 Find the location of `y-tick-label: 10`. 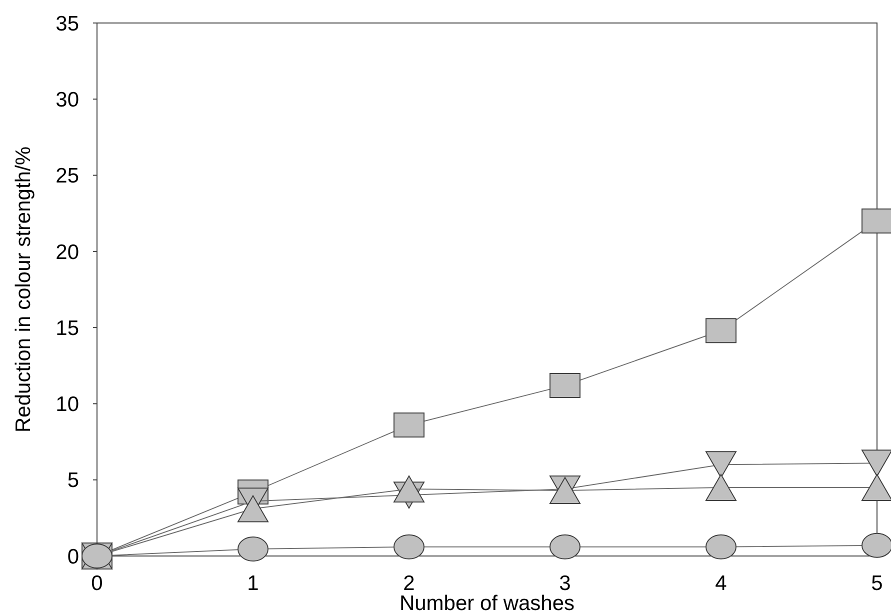

y-tick-label: 10 is located at coordinates (67, 404).